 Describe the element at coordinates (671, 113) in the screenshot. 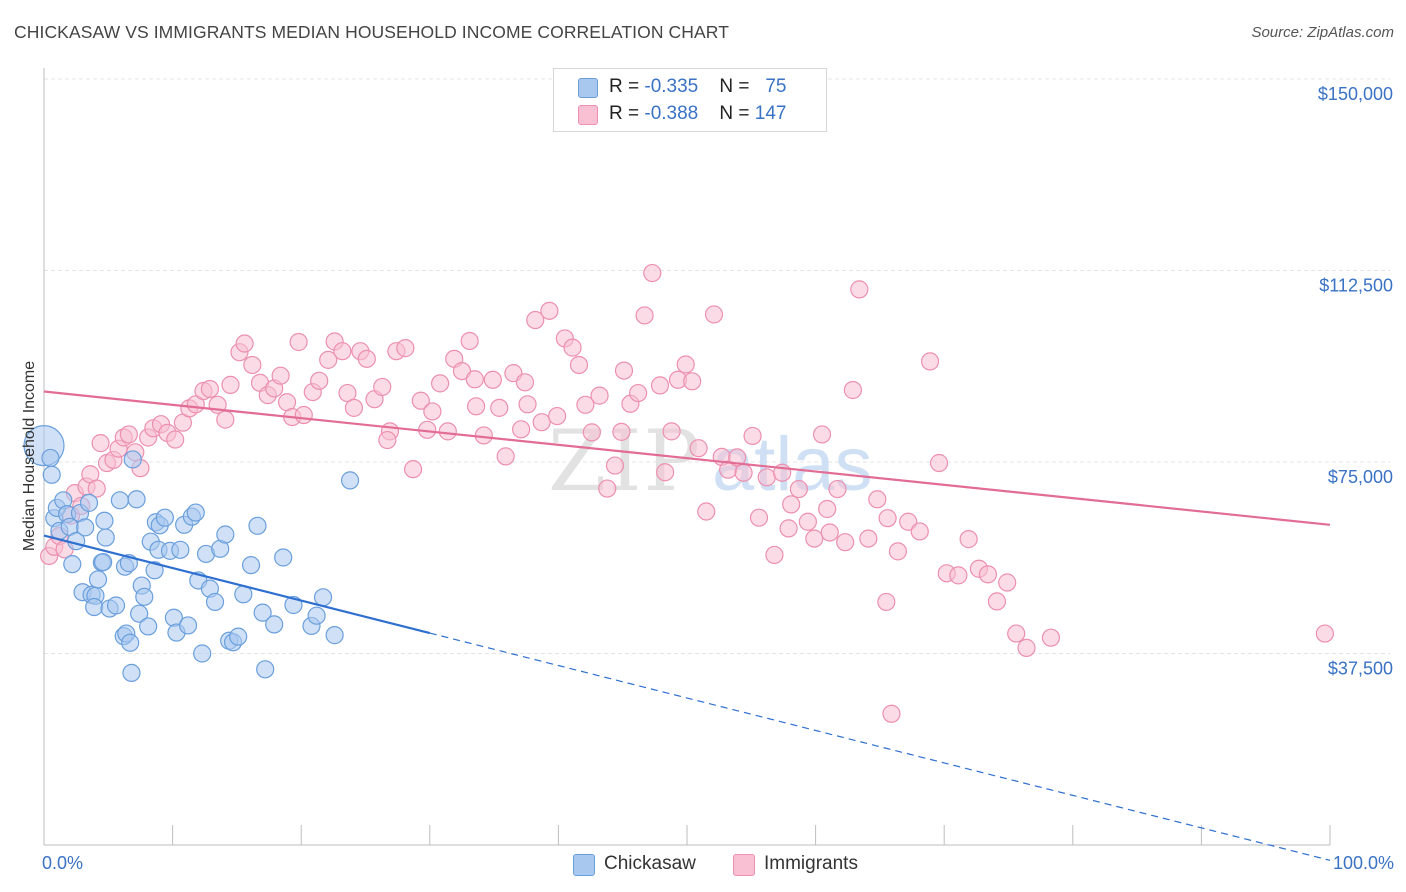

I see `legend-r-value: -0.388` at that location.